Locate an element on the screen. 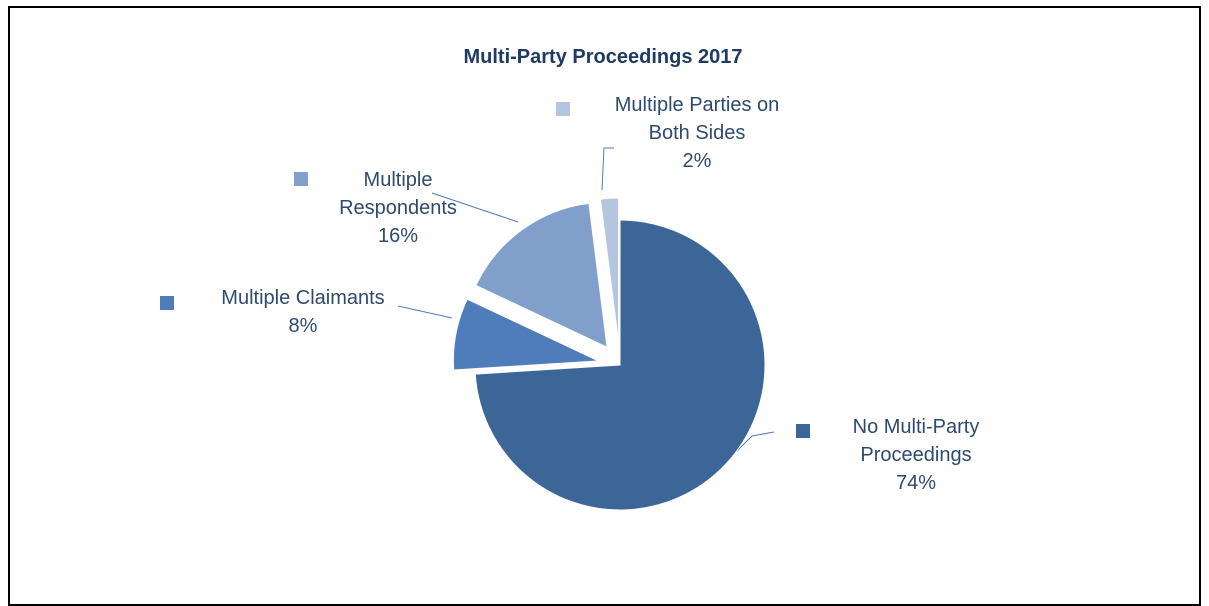 The image size is (1209, 606). data-label: Respondents is located at coordinates (398, 208).